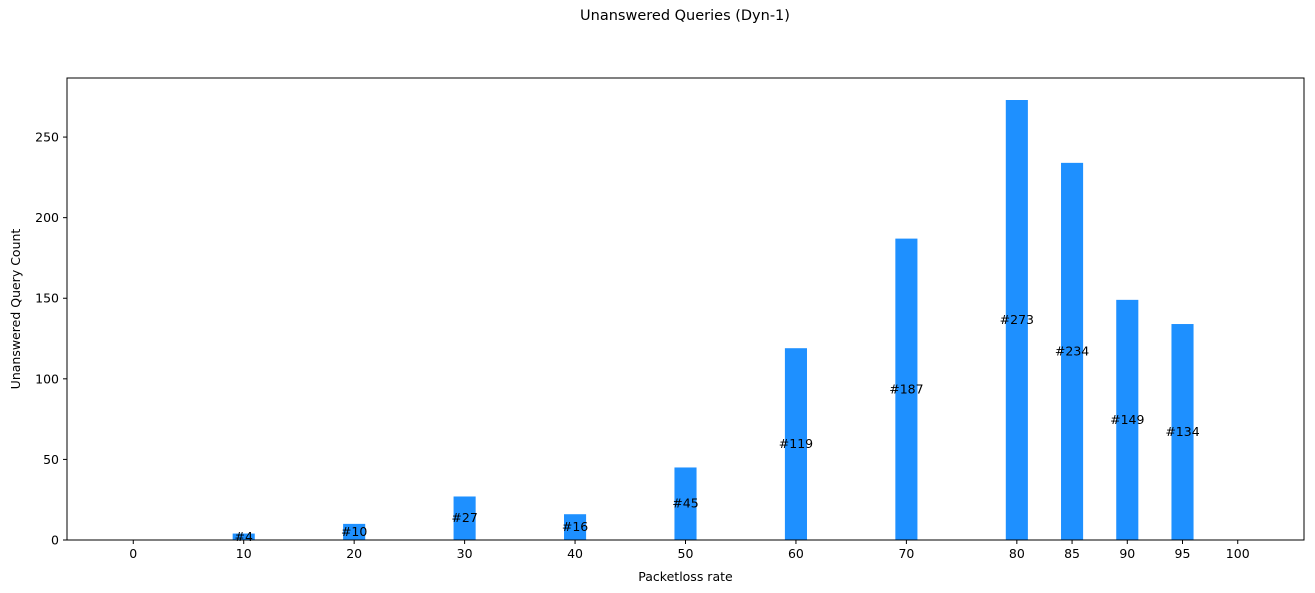 This screenshot has height=593, width=1315. Describe the element at coordinates (244, 553) in the screenshot. I see `x-tick-label: 10` at that location.